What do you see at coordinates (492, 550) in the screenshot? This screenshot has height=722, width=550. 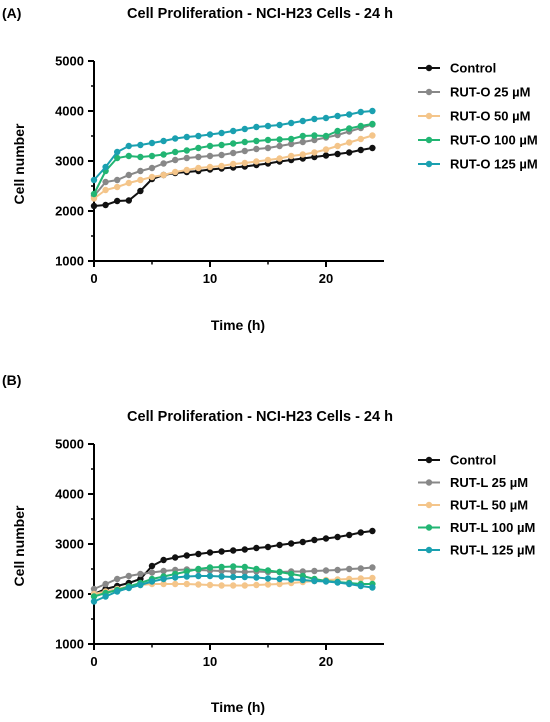 I see `panel-b-legend-label: RUT-L 125 µM` at bounding box center [492, 550].